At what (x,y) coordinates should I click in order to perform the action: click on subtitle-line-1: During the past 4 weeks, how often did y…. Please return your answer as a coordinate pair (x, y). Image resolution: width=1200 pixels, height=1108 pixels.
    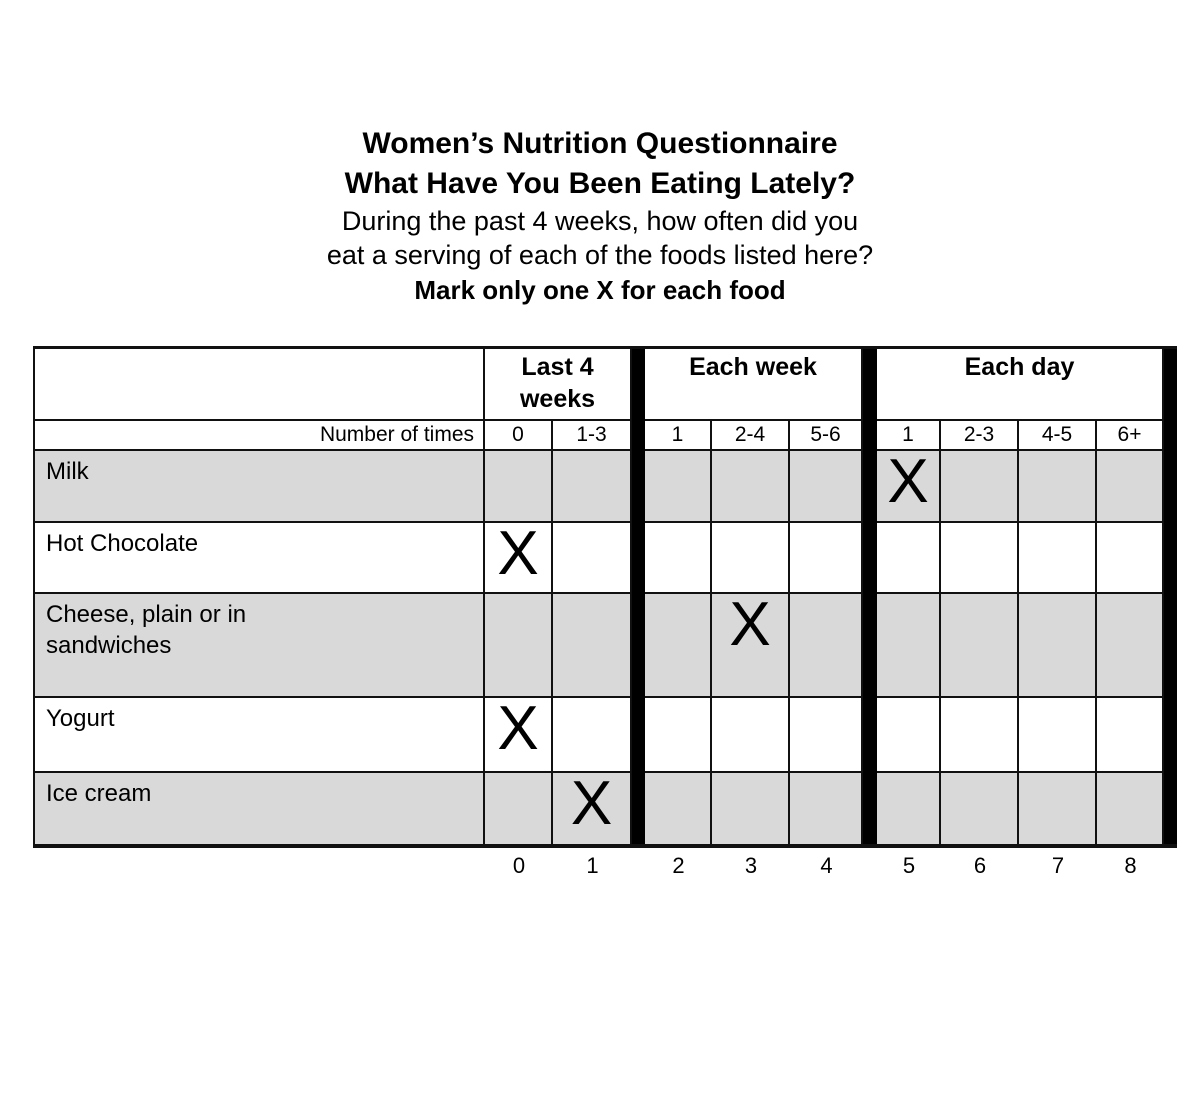
    Looking at the image, I should click on (600, 221).